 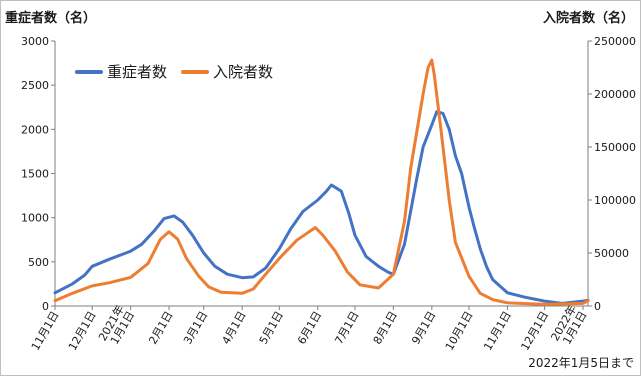 I want to click on legend-item-hospitalized: 入院者数, so click(x=227, y=71).